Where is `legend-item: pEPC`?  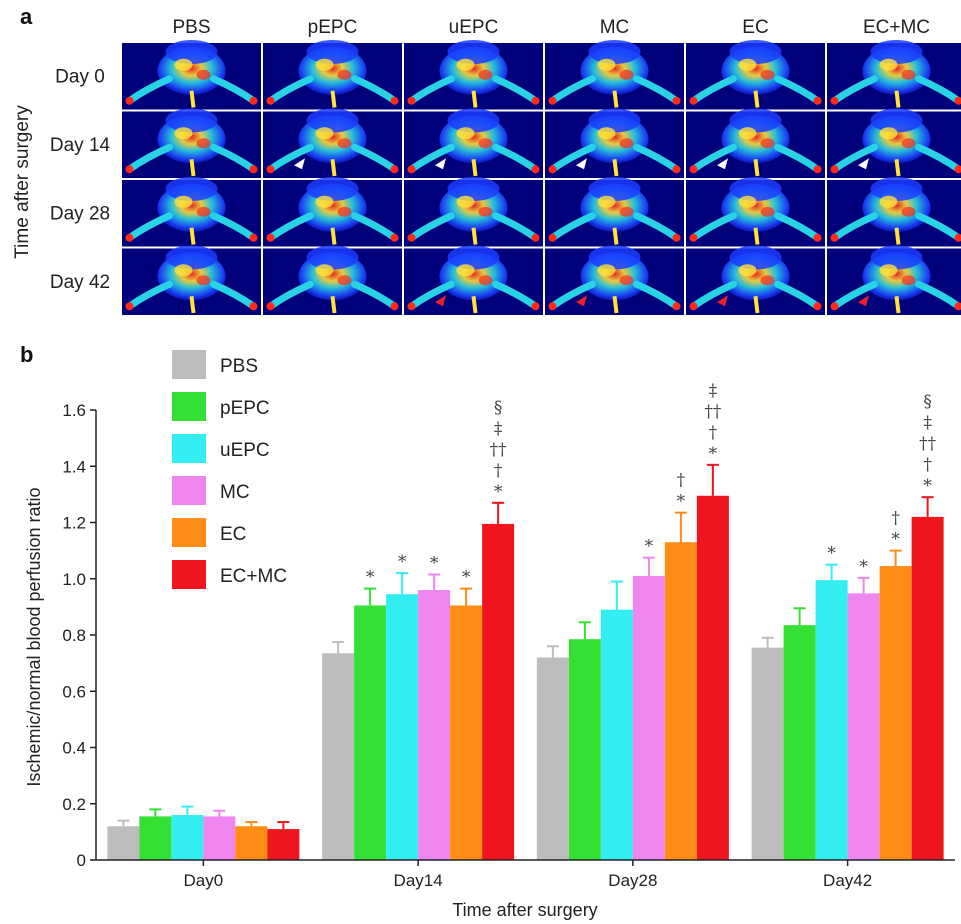 legend-item: pEPC is located at coordinates (221, 406).